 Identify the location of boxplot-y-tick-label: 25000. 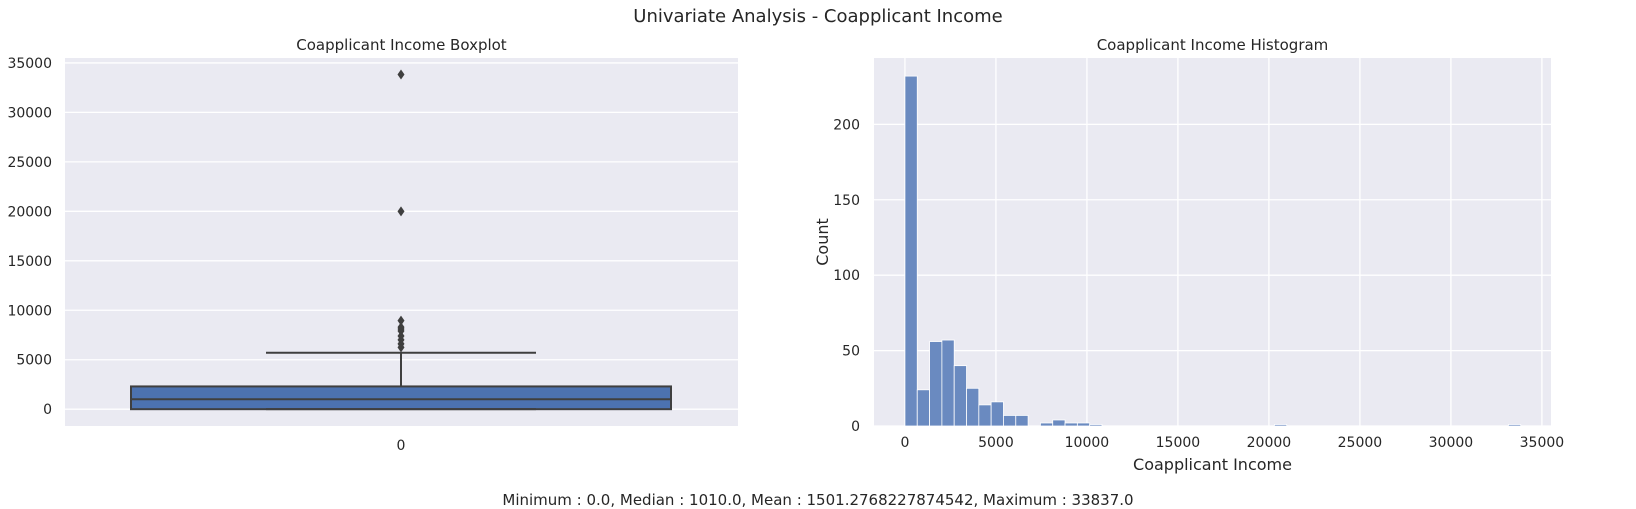
(29, 163).